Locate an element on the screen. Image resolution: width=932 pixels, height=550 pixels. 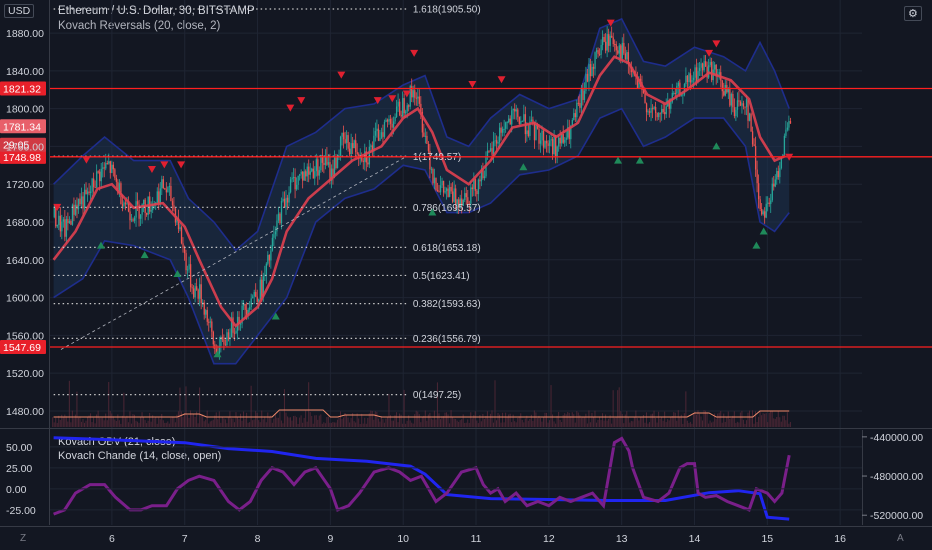
y-axis-tick-label: 1600.00 is located at coordinates (25, 299).